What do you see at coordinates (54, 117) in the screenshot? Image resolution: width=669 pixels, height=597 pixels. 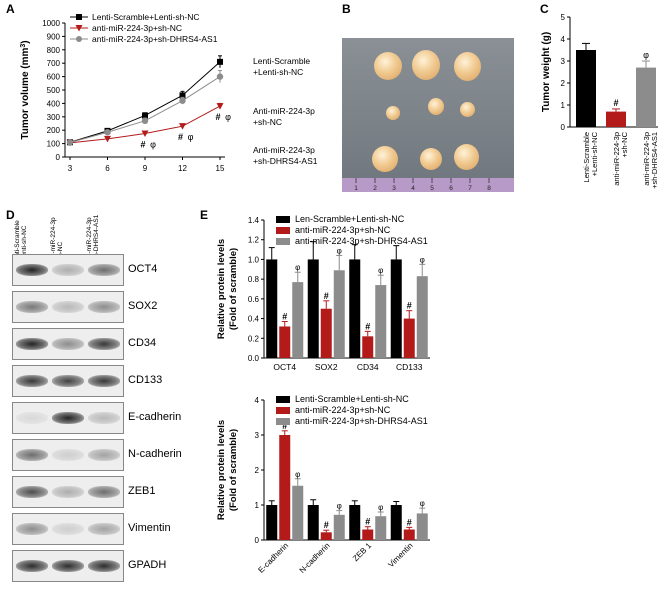 I see `y-tick-label: 300` at bounding box center [54, 117].